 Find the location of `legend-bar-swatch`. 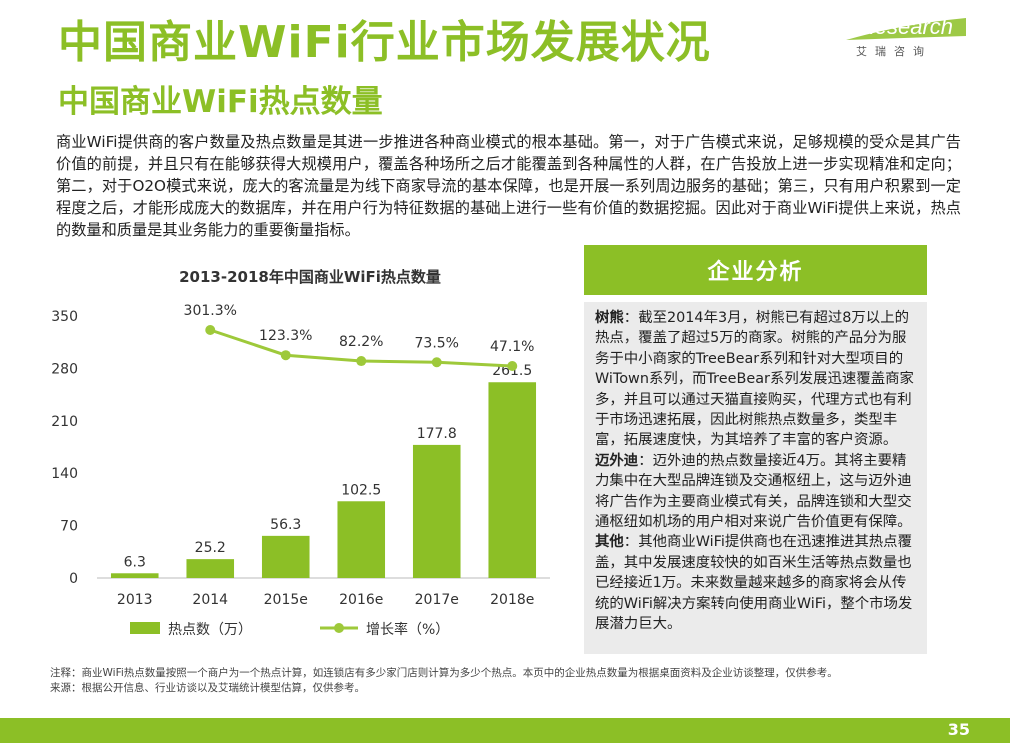

legend-bar-swatch is located at coordinates (145, 628).